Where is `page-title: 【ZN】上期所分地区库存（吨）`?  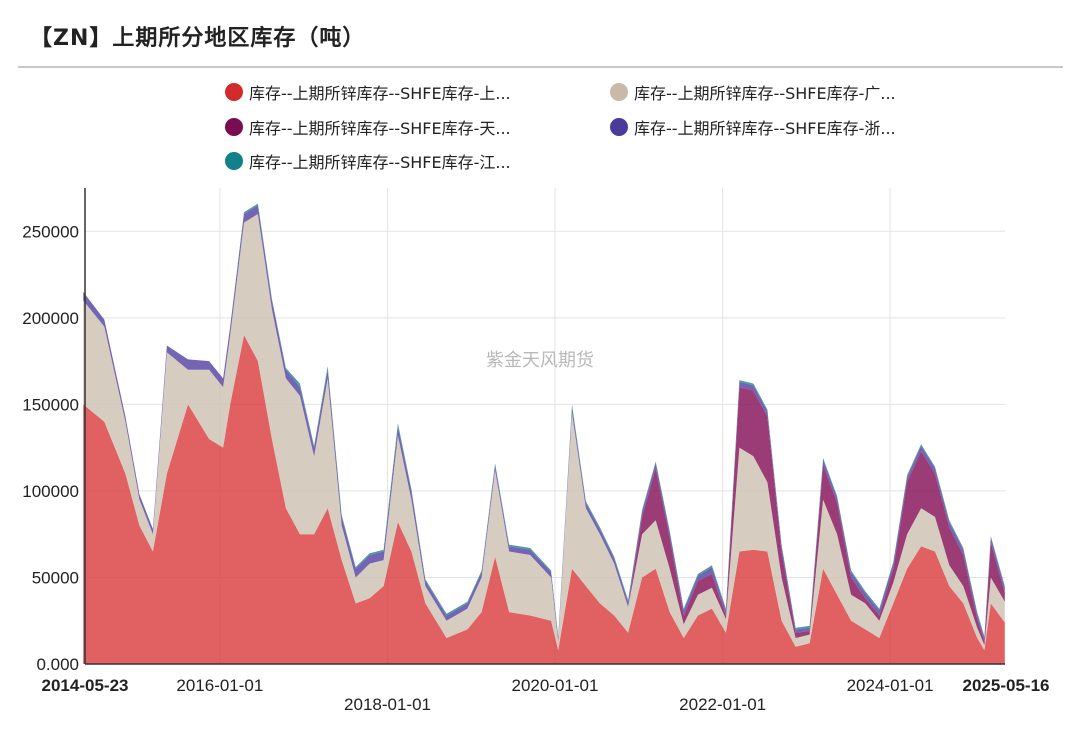 page-title: 【ZN】上期所分地区库存（吨） is located at coordinates (198, 38).